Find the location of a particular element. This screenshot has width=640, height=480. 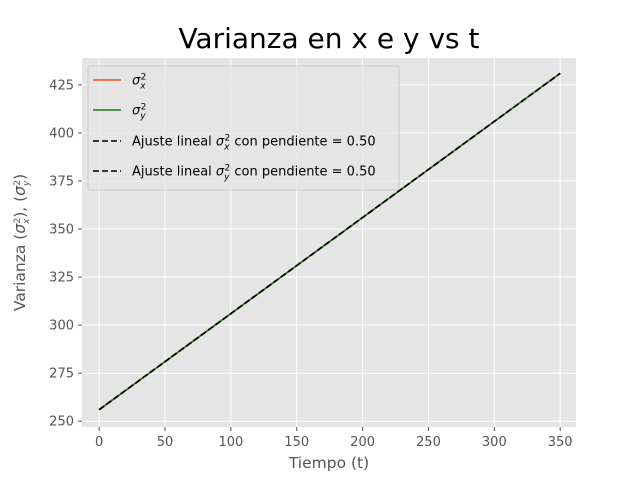

y-tick-label: 400 is located at coordinates (61, 133).